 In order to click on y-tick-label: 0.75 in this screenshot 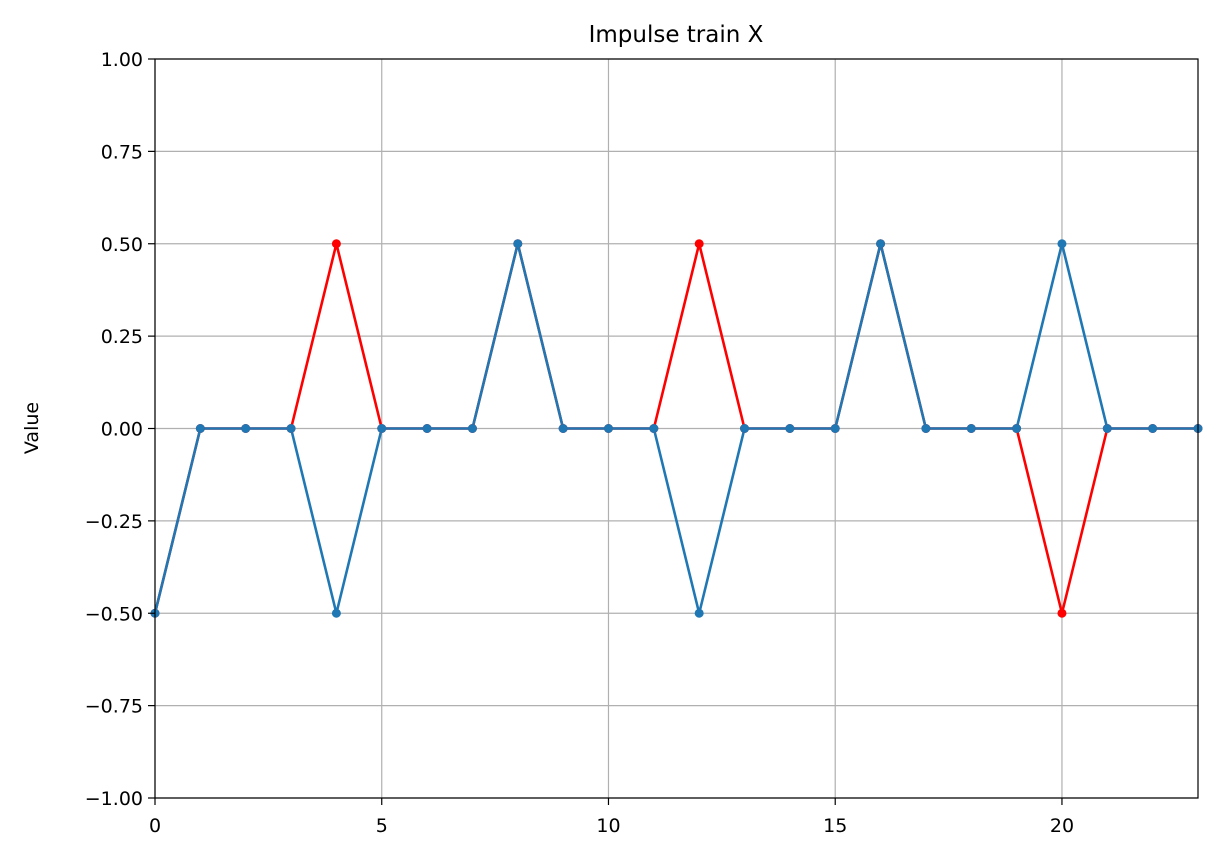, I will do `click(122, 152)`.